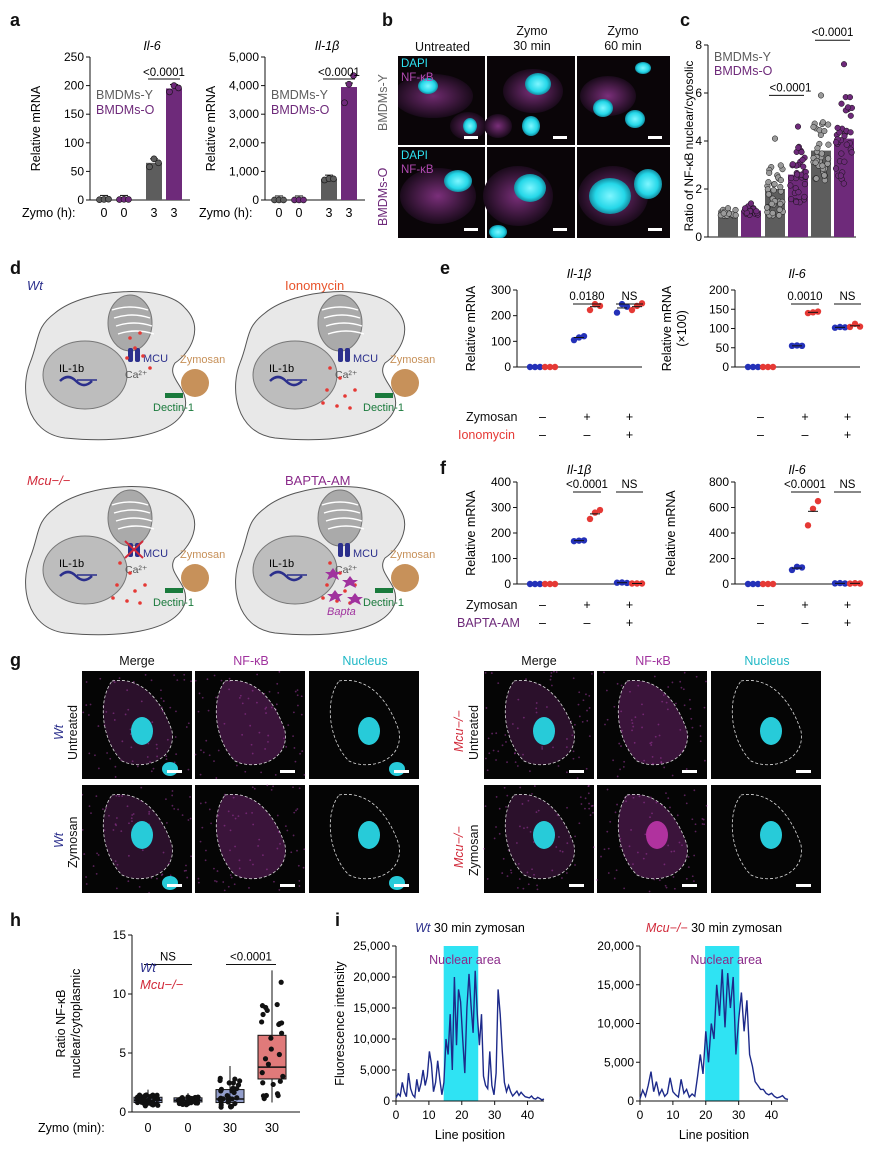 This screenshot has height=1151, width=874. I want to click on chart-title: Il-6, so click(796, 274).